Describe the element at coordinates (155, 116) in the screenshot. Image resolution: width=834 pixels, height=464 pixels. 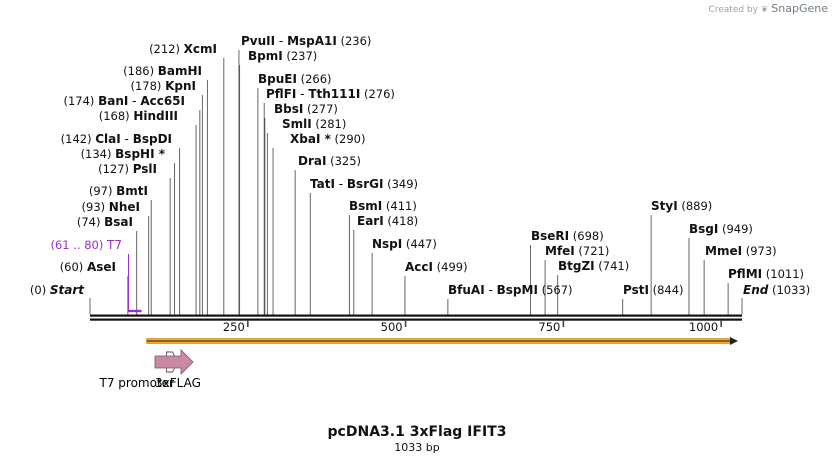
I see `site-name-hindiii: HindIII` at that location.